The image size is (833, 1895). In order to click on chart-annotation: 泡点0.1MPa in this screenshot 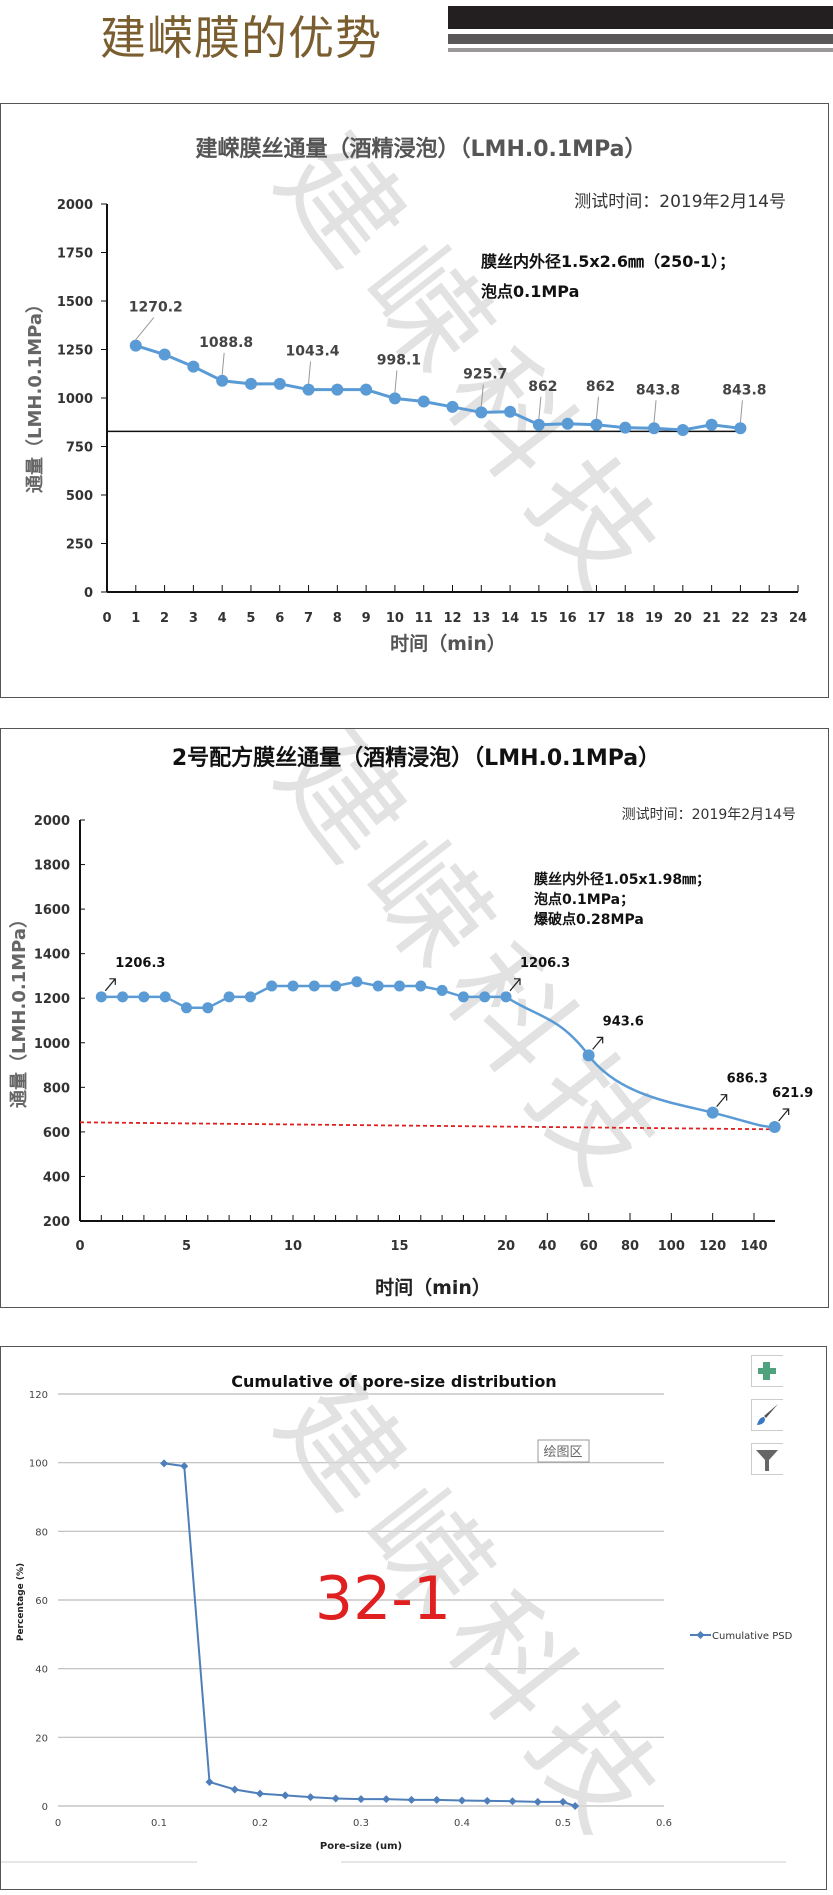, I will do `click(530, 291)`.